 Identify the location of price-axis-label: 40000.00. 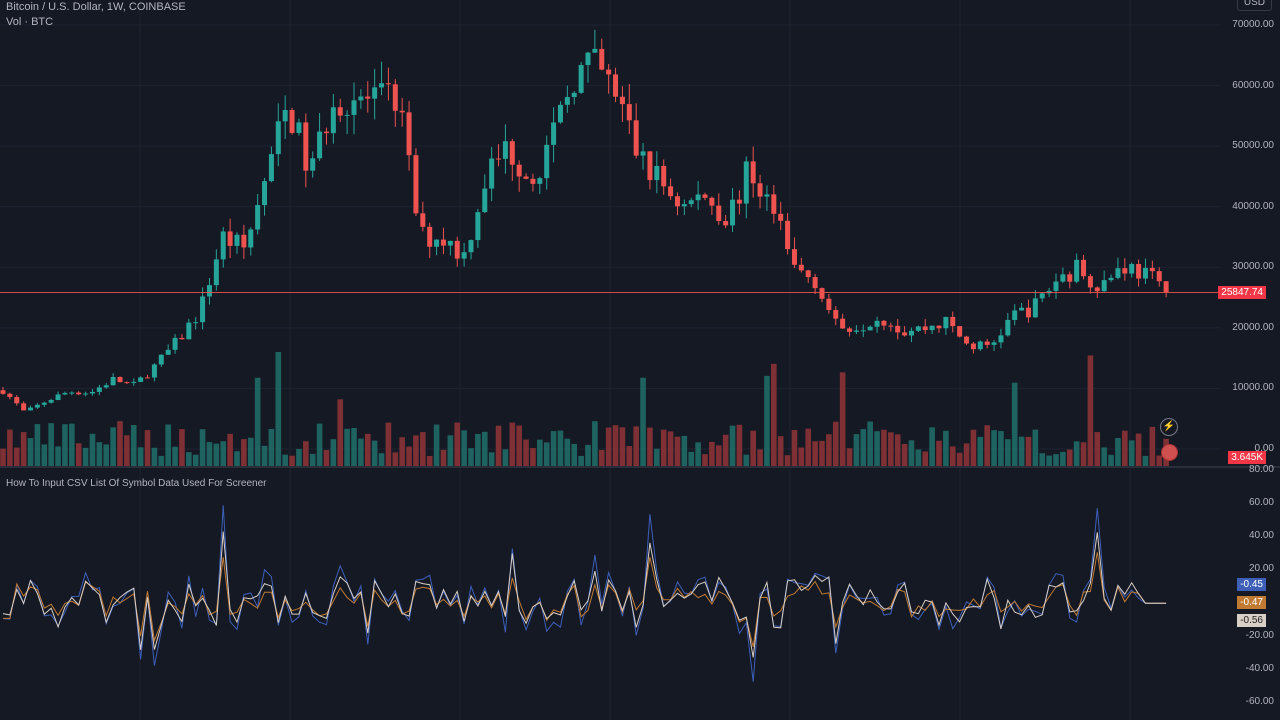
(1253, 206).